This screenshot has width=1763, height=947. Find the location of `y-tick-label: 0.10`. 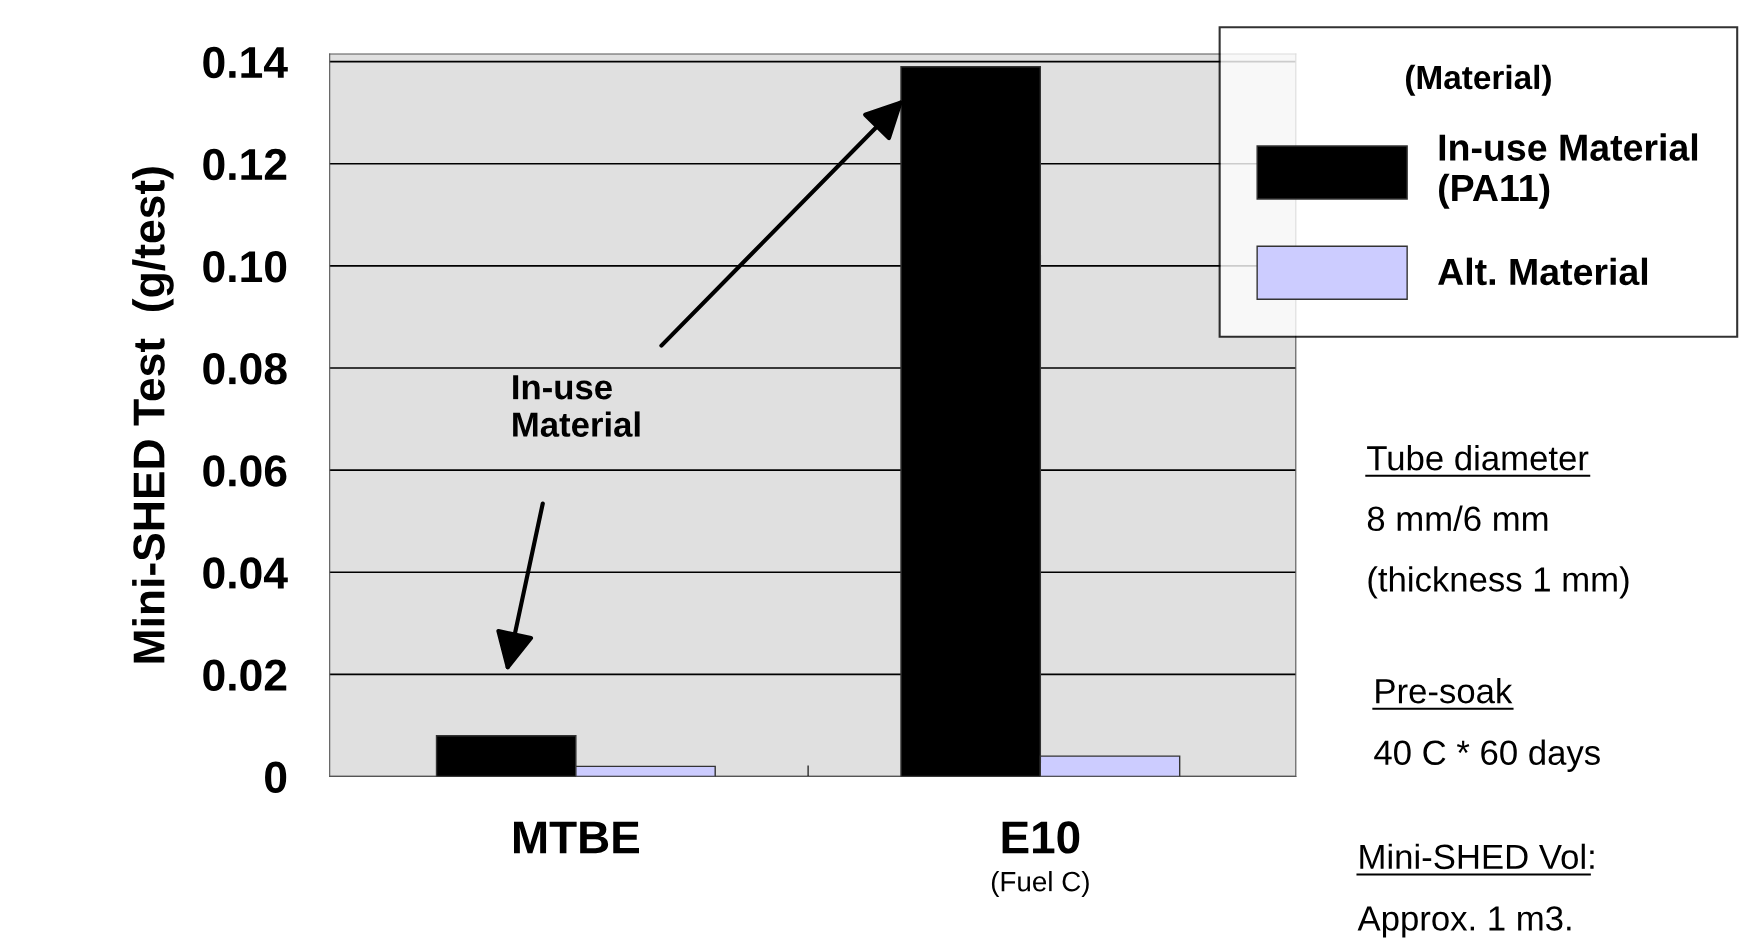

y-tick-label: 0.10 is located at coordinates (245, 266).